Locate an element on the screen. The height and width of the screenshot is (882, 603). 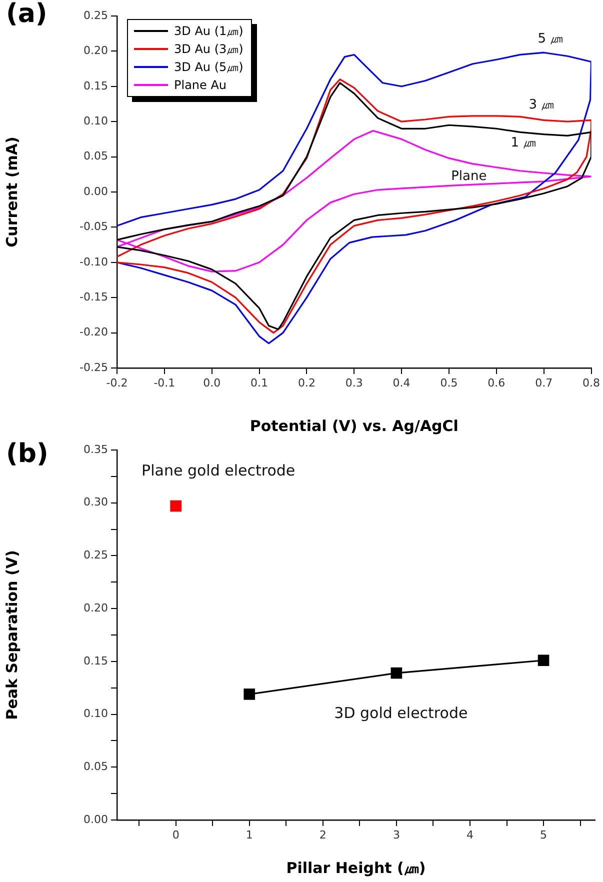
legend-label: 3D Au (1㎛) is located at coordinates (209, 31).